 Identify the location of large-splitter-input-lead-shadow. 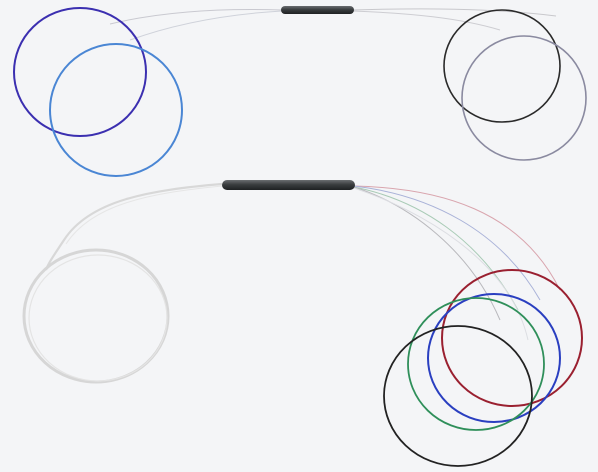
(144, 215).